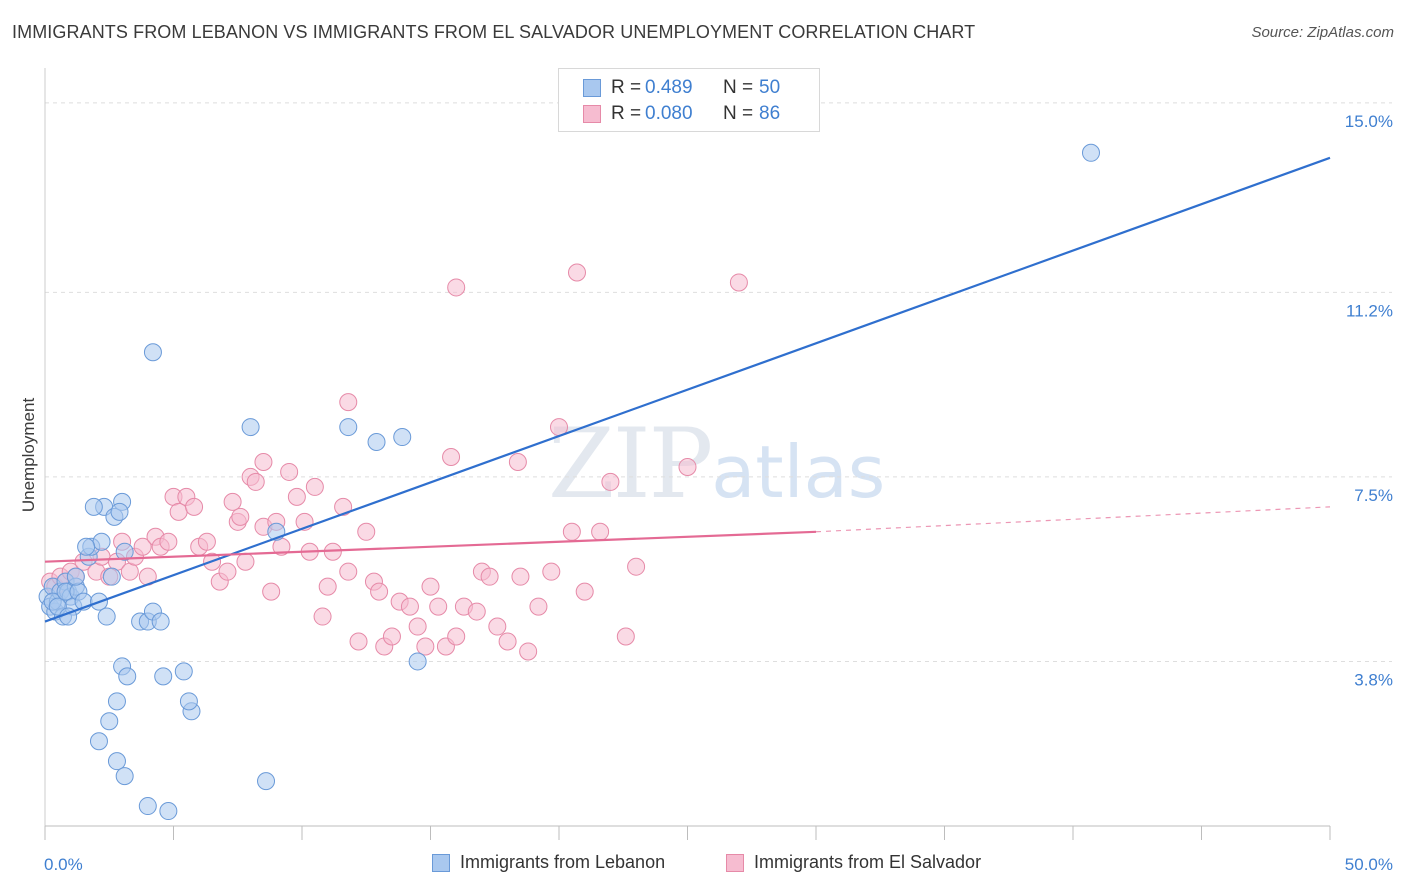  Describe the element at coordinates (669, 87) in the screenshot. I see `legend-r-value: 0.489` at that location.